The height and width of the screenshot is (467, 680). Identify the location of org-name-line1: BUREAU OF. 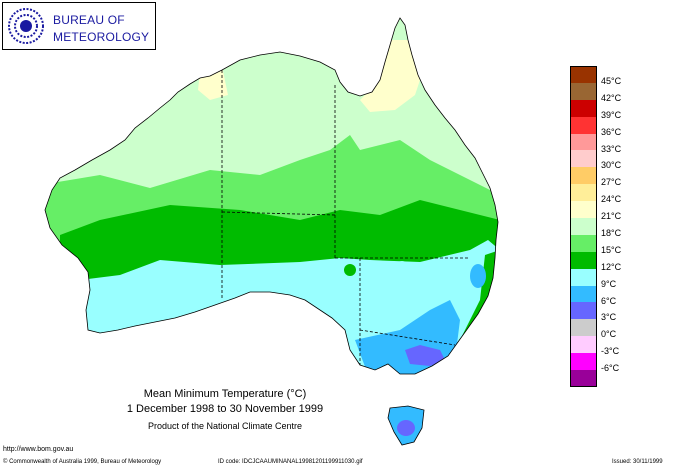
(89, 20).